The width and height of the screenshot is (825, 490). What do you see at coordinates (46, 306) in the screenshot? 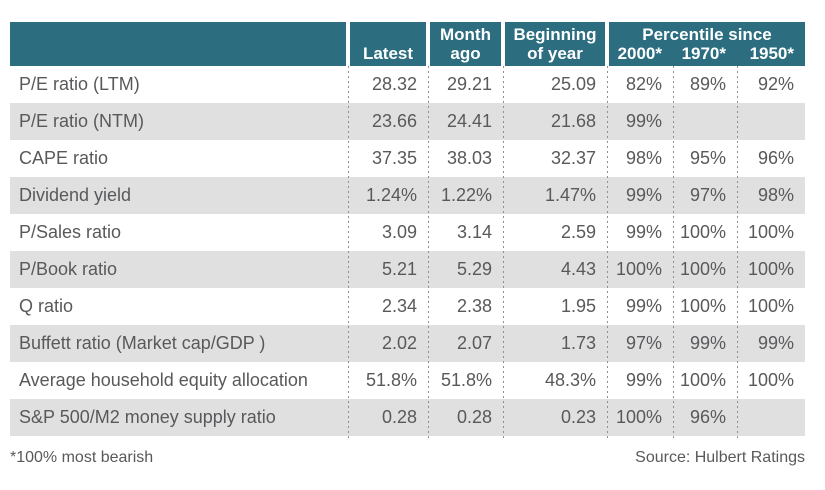
I see `row-label: Q ratio` at bounding box center [46, 306].